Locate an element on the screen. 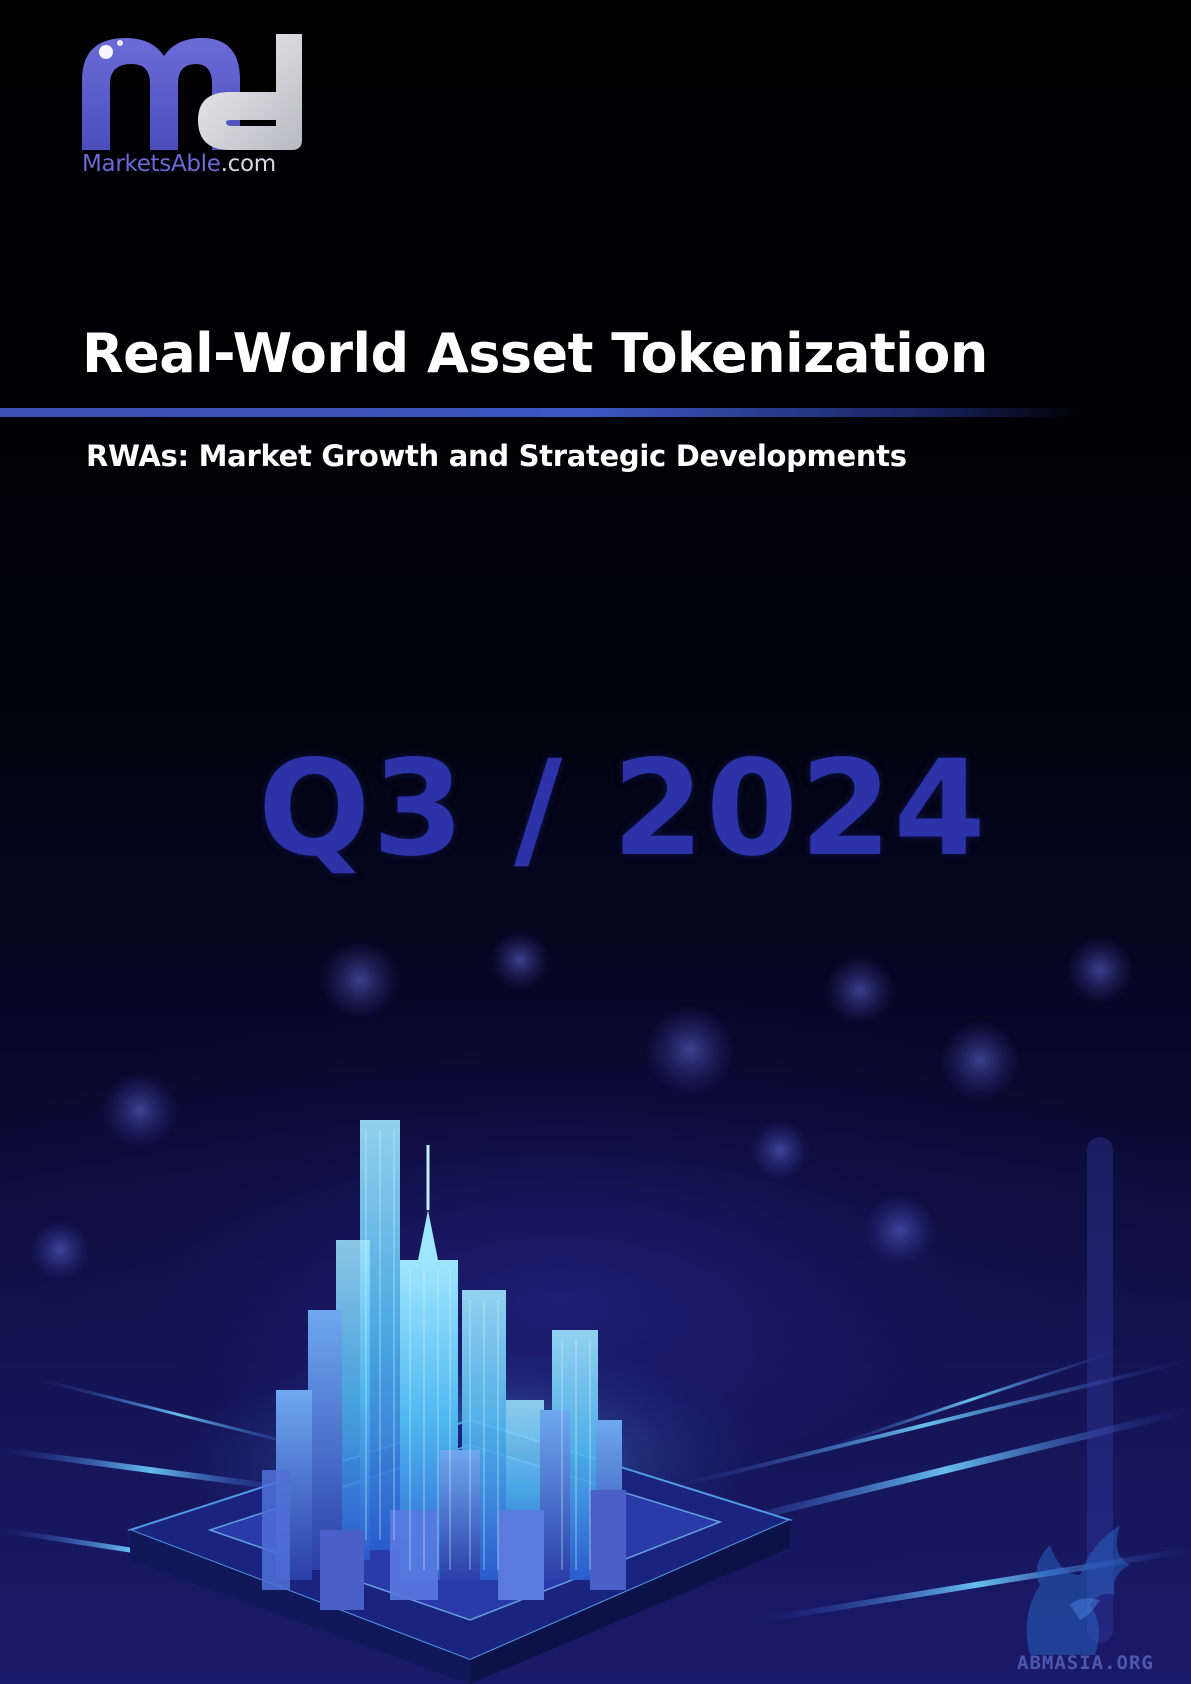  winged-horse-watermark-icon is located at coordinates (1085, 1590).